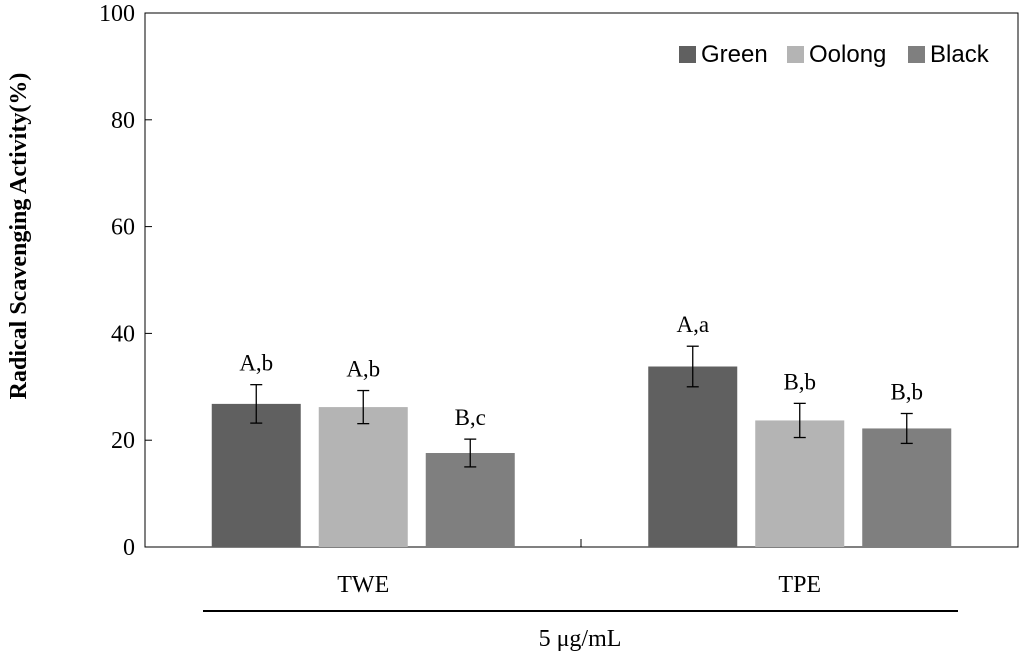 Image resolution: width=1024 pixels, height=661 pixels. Describe the element at coordinates (580, 639) in the screenshot. I see `x-axis-label: 5 μg/mL` at that location.